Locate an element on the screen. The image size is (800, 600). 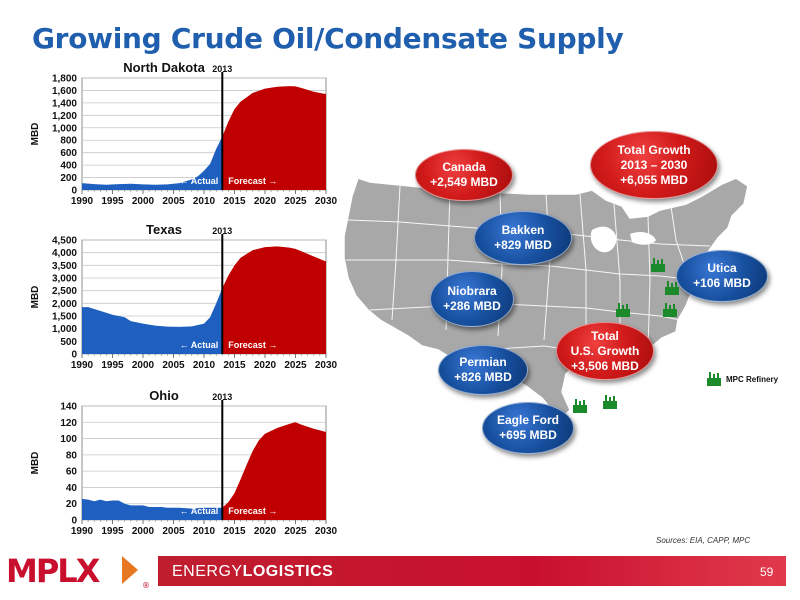
y-tick-label: 1,600 is located at coordinates (64, 91).